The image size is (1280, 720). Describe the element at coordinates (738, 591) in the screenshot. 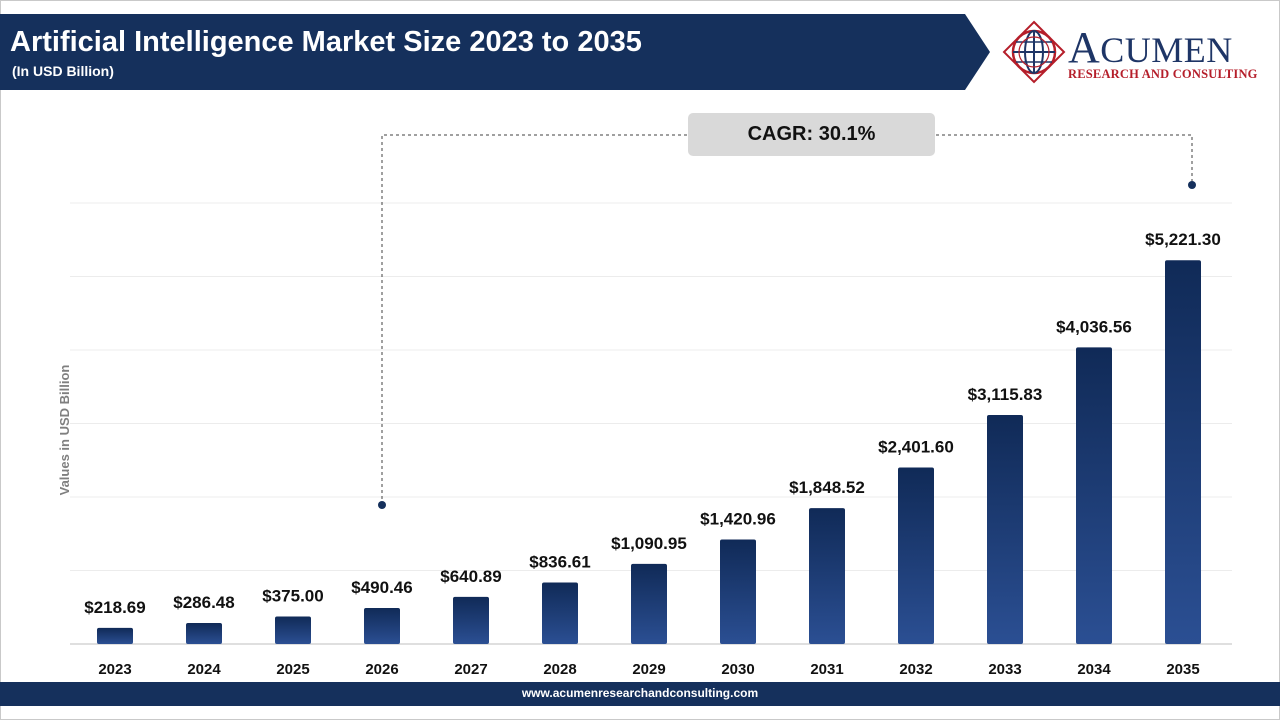

I see `bar-2030` at that location.